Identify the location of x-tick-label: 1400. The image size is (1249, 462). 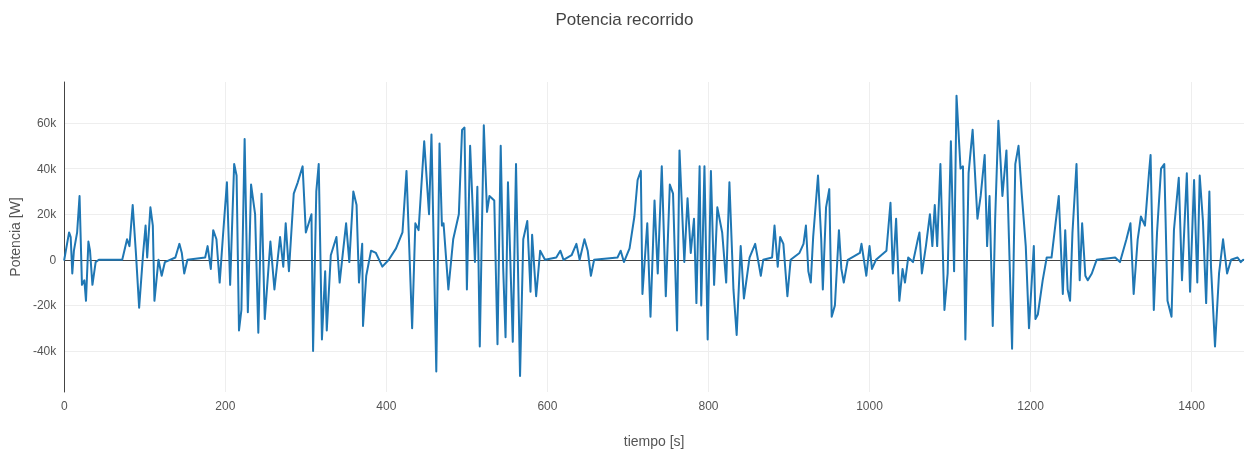
(1192, 406).